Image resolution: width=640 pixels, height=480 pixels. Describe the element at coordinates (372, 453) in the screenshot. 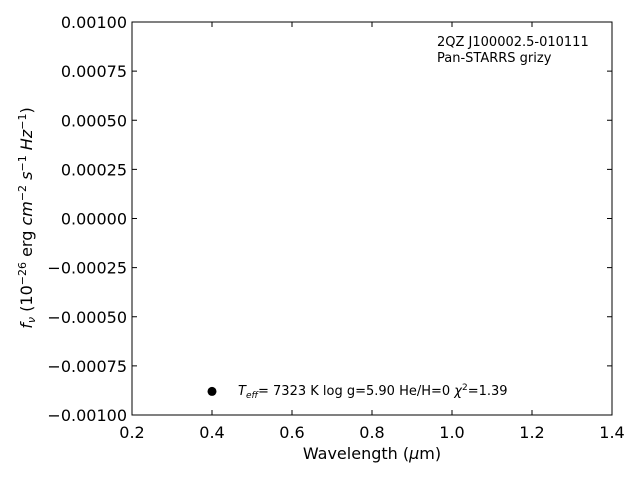

I see `x-axis-label: Wavelength (μm)` at that location.